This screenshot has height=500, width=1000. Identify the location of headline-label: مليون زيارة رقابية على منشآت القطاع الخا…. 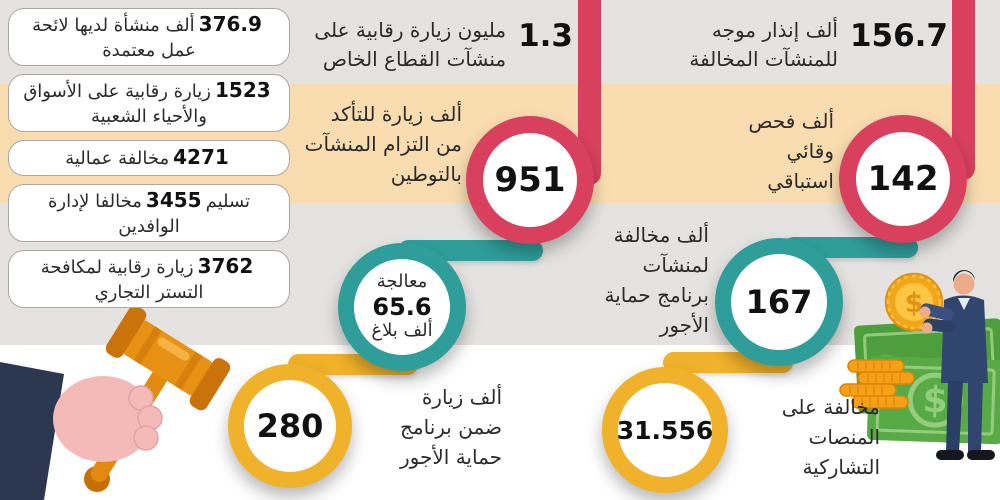
(410, 44).